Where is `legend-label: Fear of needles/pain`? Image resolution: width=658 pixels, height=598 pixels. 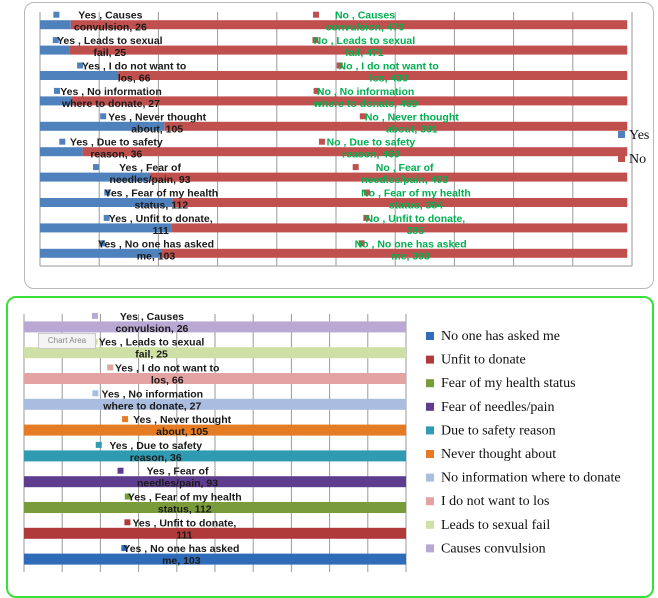
legend-label: Fear of needles/pain is located at coordinates (498, 407).